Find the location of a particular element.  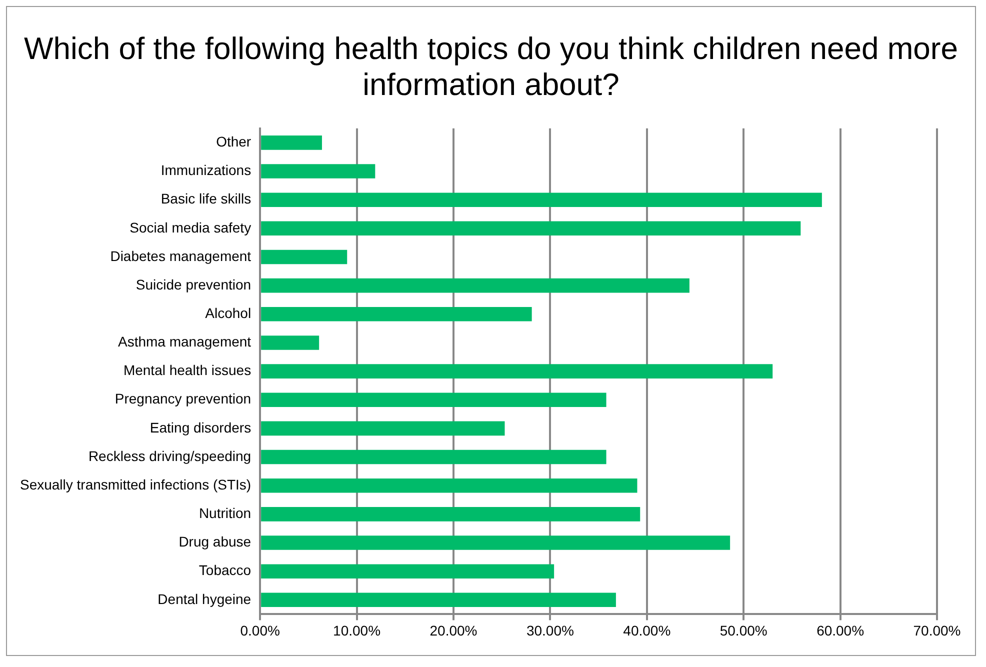

y-tick-label: Sexually transmitted infections (STIs) is located at coordinates (136, 484).